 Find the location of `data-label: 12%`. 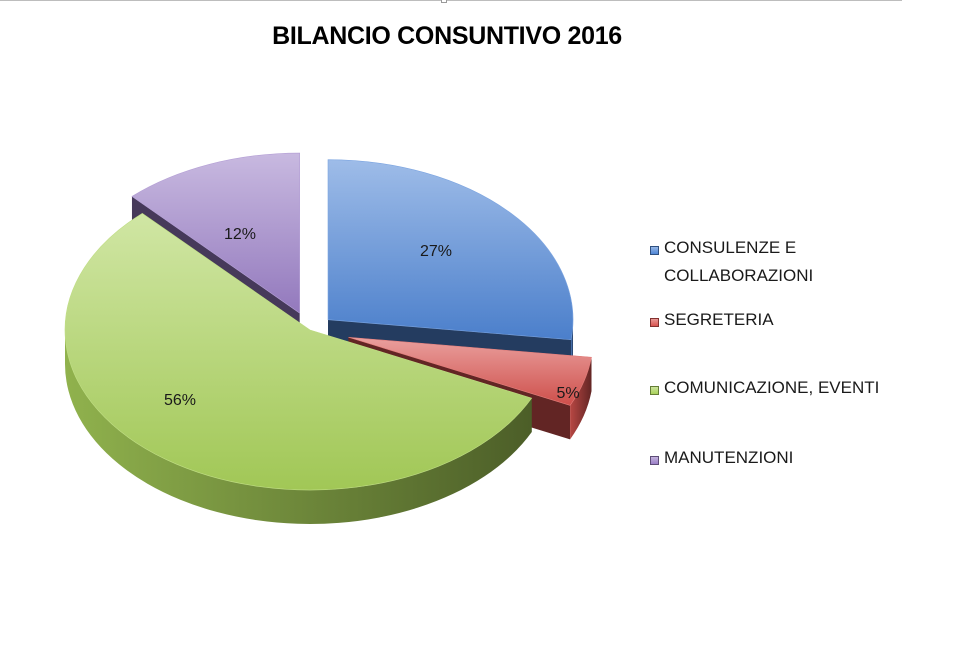

data-label: 12% is located at coordinates (240, 234).